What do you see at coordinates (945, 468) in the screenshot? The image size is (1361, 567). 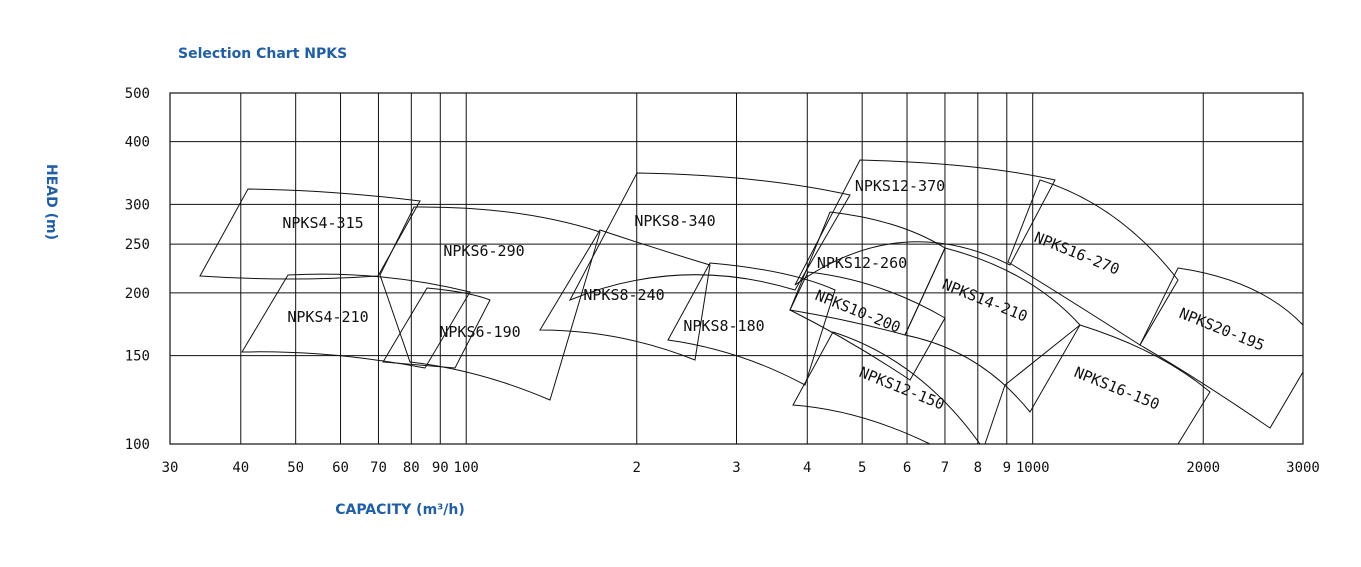 I see `x-tick-label: 7` at bounding box center [945, 468].